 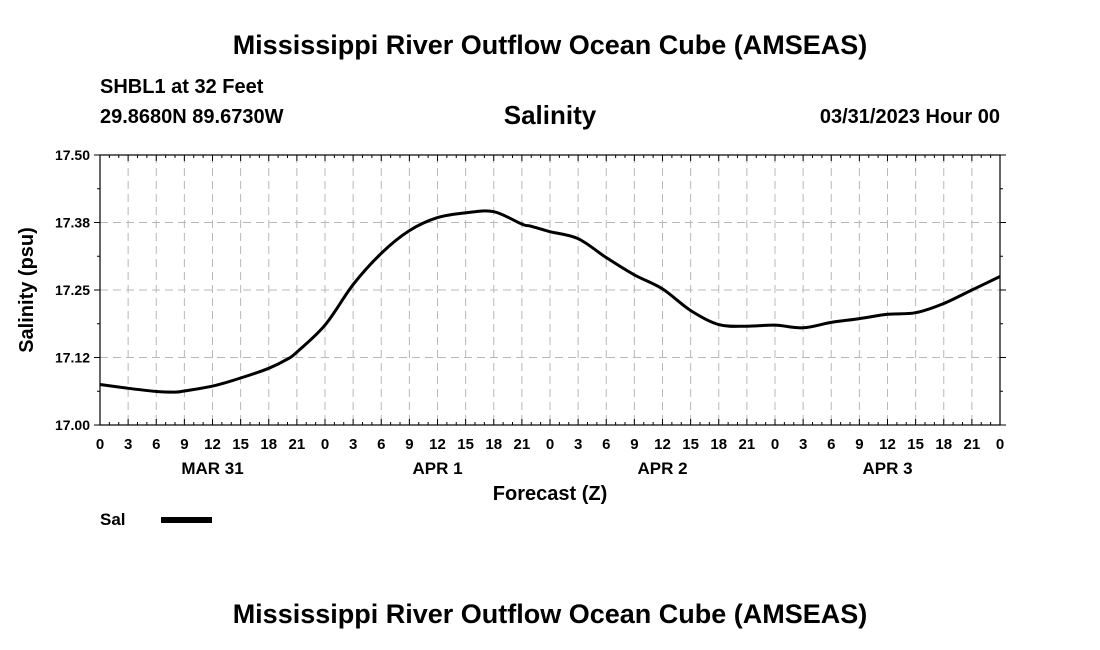 What do you see at coordinates (72, 155) in the screenshot?
I see `y-tick-label: 17.50` at bounding box center [72, 155].